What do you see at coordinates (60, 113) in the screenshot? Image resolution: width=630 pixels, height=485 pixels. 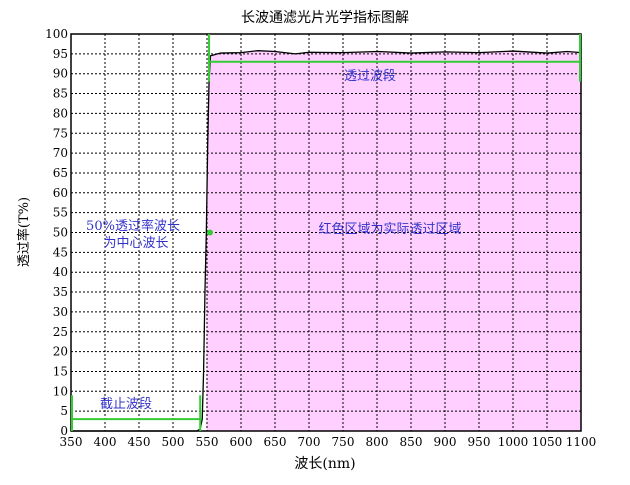 I see `y-tick-label: 80` at bounding box center [60, 113].